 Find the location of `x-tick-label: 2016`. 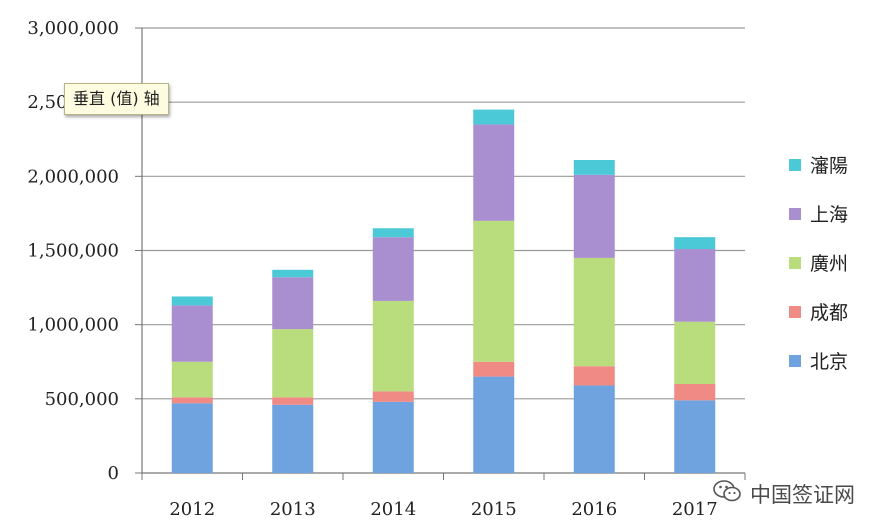

x-tick-label: 2016 is located at coordinates (594, 509).